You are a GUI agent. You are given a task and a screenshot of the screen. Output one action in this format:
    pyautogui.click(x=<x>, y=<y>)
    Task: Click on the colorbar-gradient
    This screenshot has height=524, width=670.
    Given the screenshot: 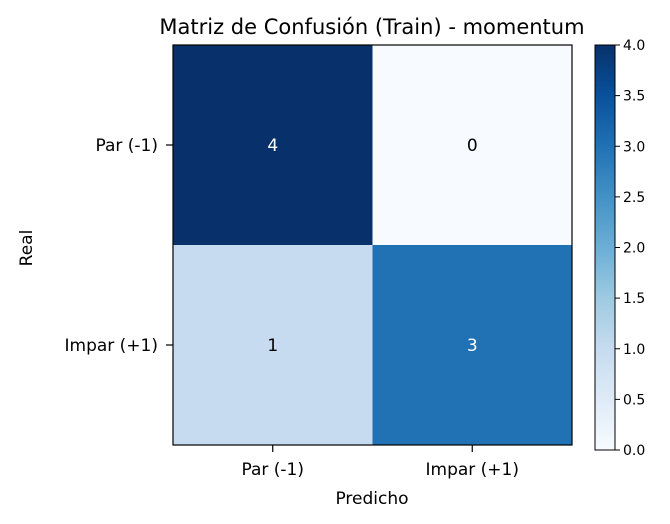 What is the action you would take?
    pyautogui.click(x=605, y=247)
    